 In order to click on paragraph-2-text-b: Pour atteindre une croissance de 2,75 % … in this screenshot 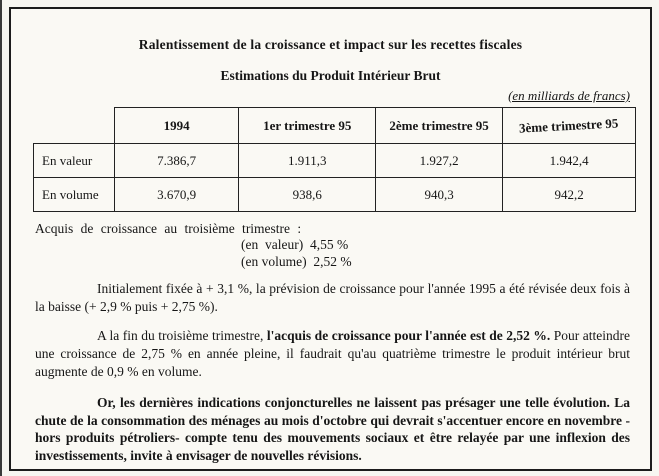, I will do `click(332, 353)`.